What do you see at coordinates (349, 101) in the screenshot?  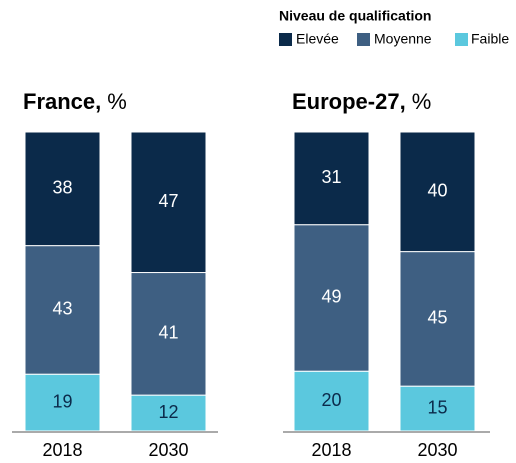 I see `chart-title-name: Europe-27,` at bounding box center [349, 101].